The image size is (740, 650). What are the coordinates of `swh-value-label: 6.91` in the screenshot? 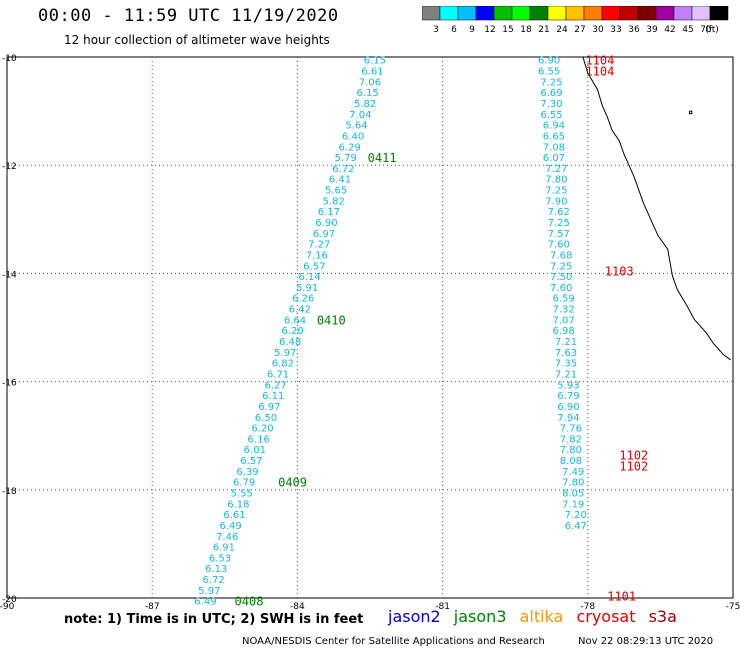 It's located at (224, 548).